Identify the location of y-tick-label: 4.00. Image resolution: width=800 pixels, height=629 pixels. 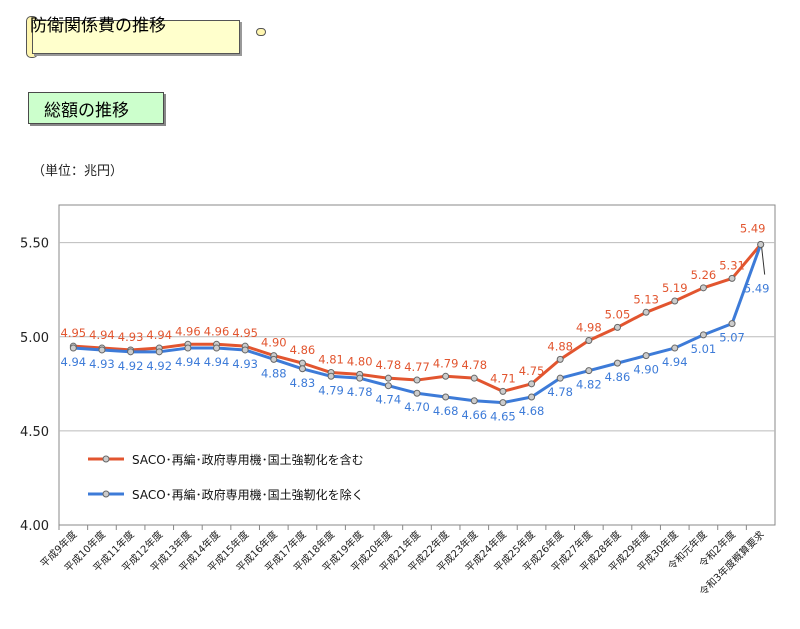
(34, 526).